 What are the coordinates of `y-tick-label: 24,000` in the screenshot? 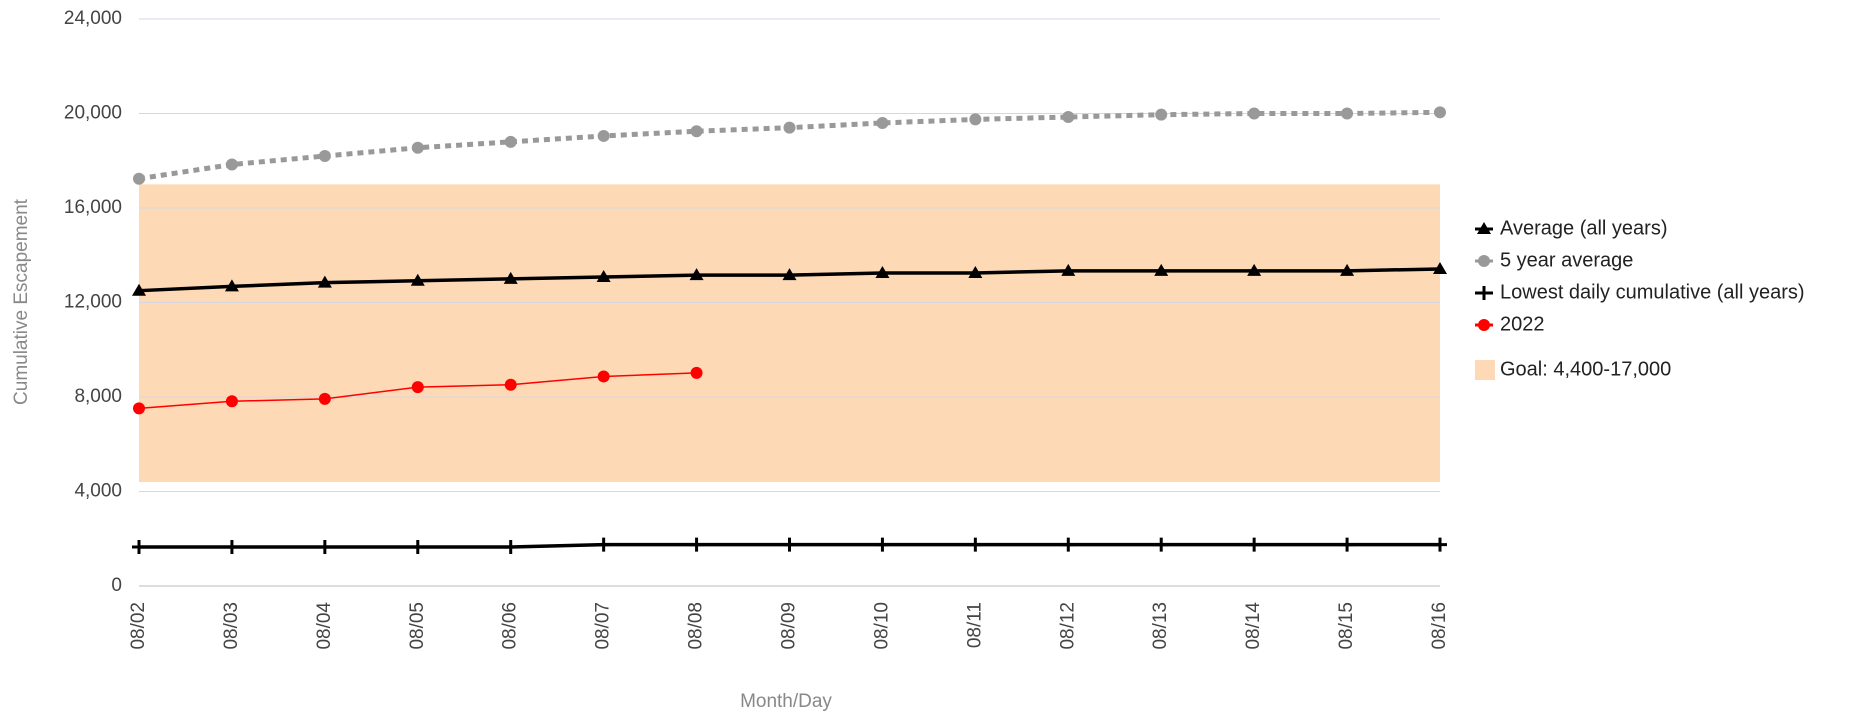 It's located at (93, 18).